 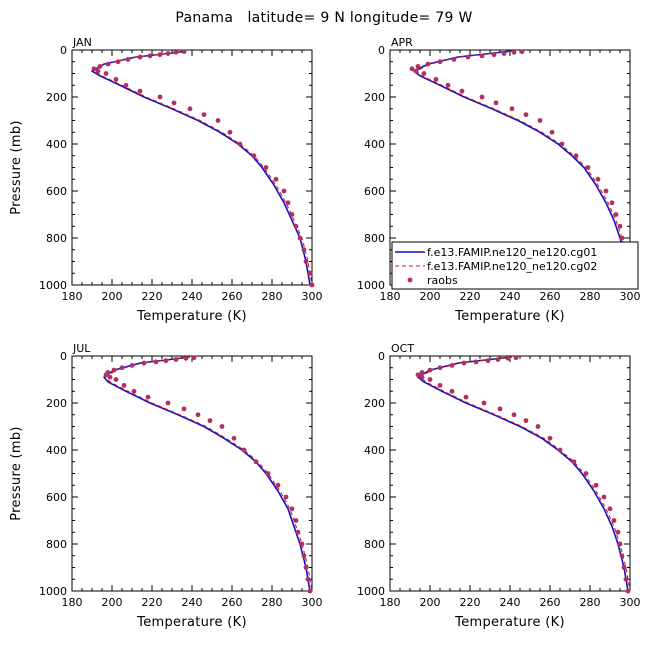 I want to click on series-line-cg02, so click(x=209, y=474).